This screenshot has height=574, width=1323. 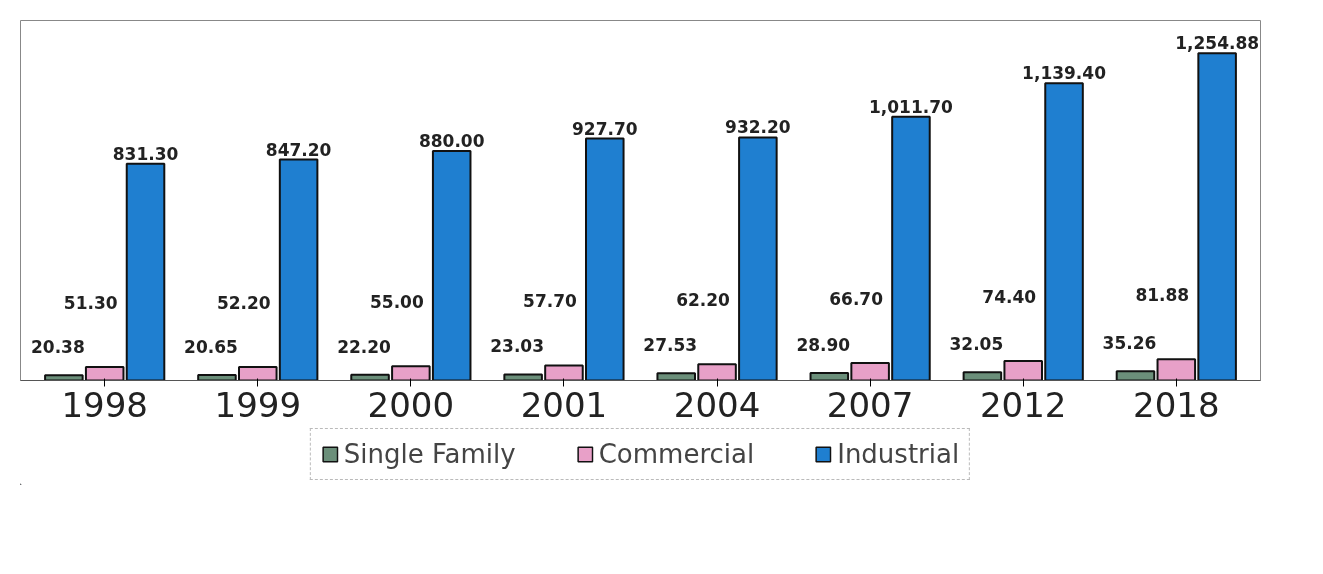 I want to click on data-label: 927.70, so click(x=604, y=128).